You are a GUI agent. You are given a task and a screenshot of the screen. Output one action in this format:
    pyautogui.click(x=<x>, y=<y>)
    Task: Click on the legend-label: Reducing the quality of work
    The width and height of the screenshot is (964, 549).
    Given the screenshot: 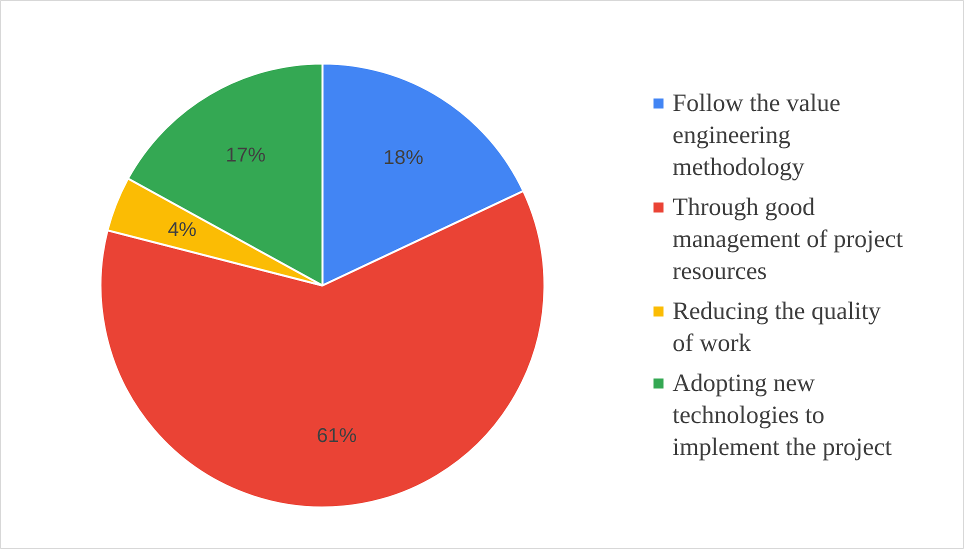 What is the action you would take?
    pyautogui.click(x=777, y=327)
    